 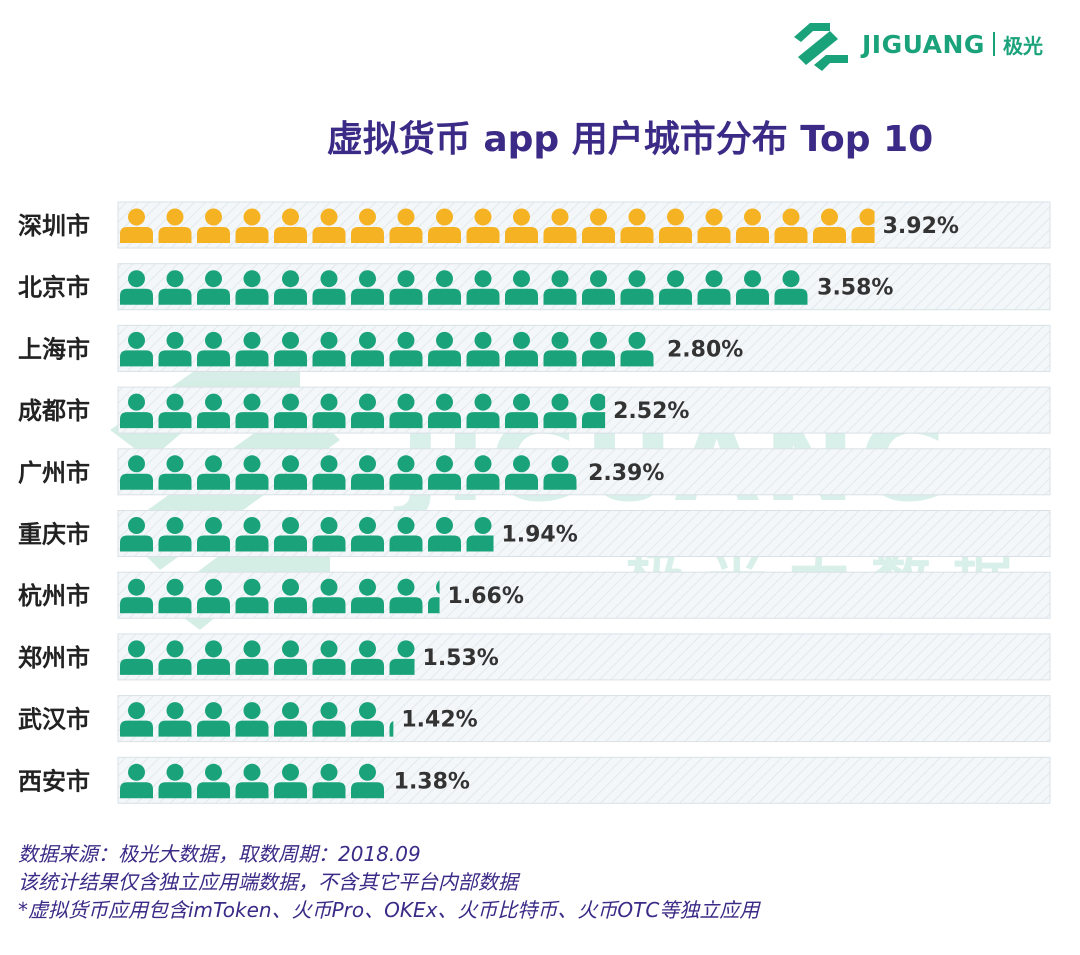 I want to click on footer-scope: 该统计结果仅含独立应用端数据，不含其它平台内部数据, so click(x=268, y=882).